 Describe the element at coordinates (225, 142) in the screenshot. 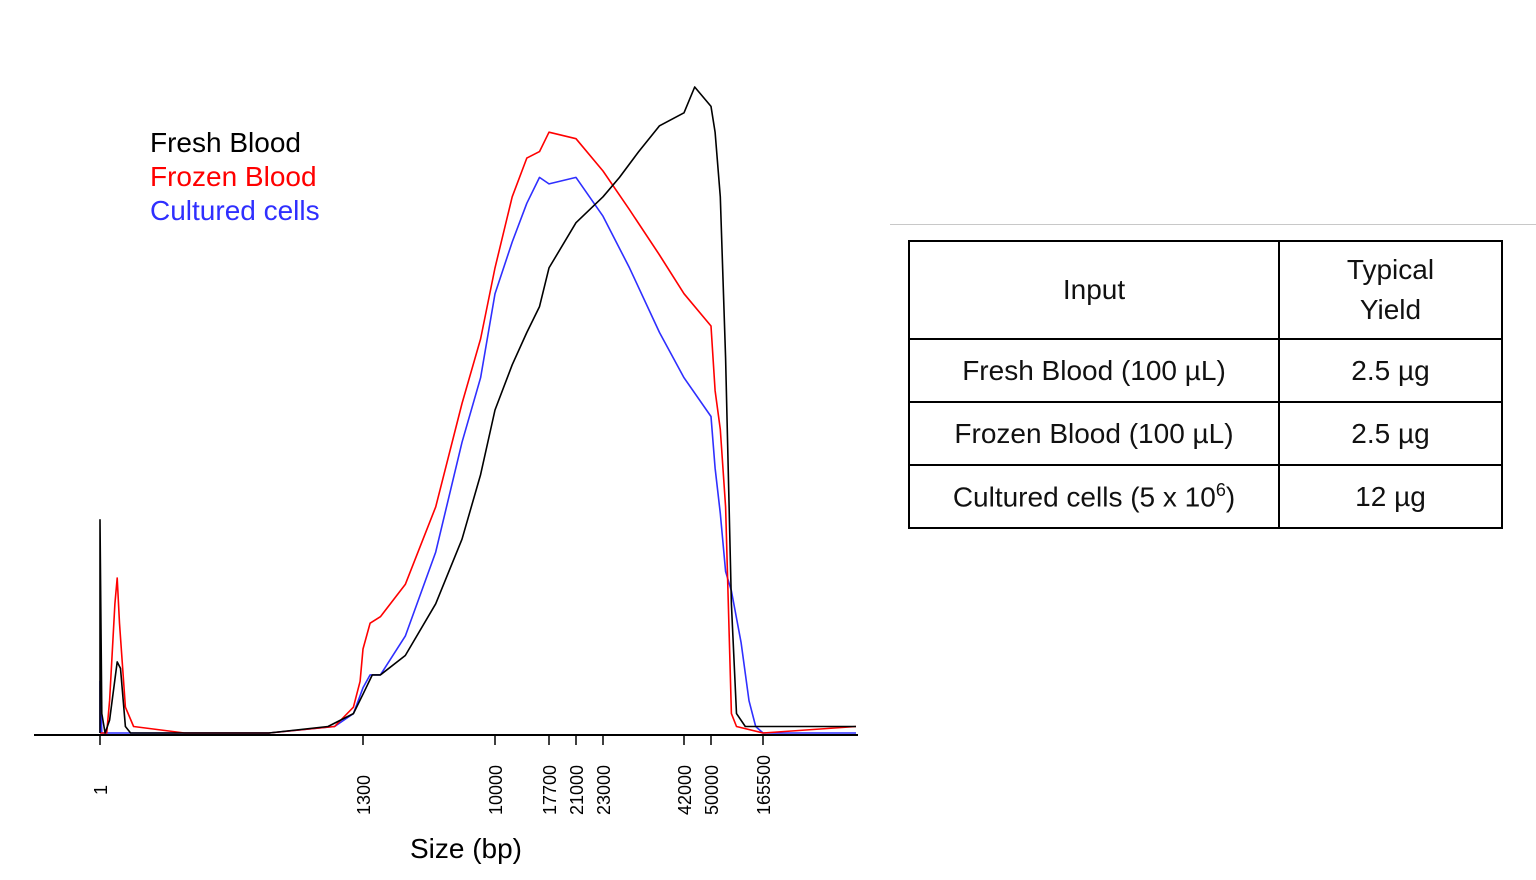

I see `legend-fresh-blood: Fresh Blood` at that location.